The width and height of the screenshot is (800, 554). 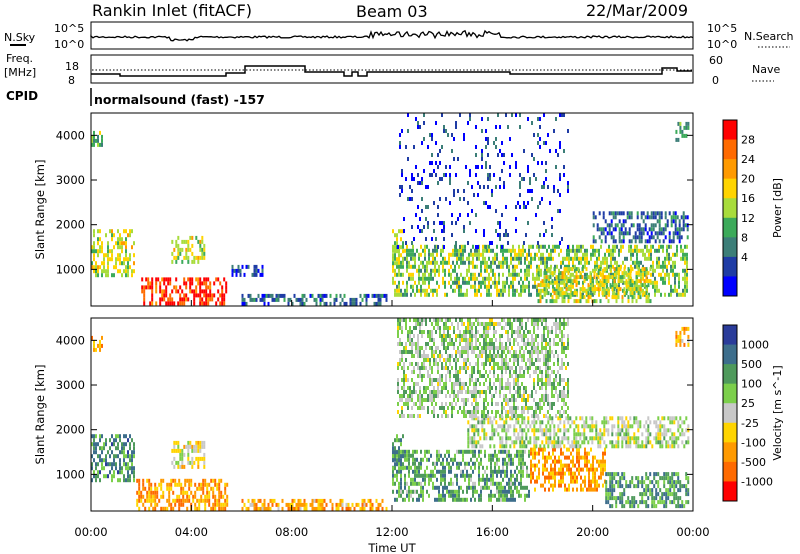 What do you see at coordinates (69, 28) in the screenshot?
I see `noise-top-left: 10^5` at bounding box center [69, 28].